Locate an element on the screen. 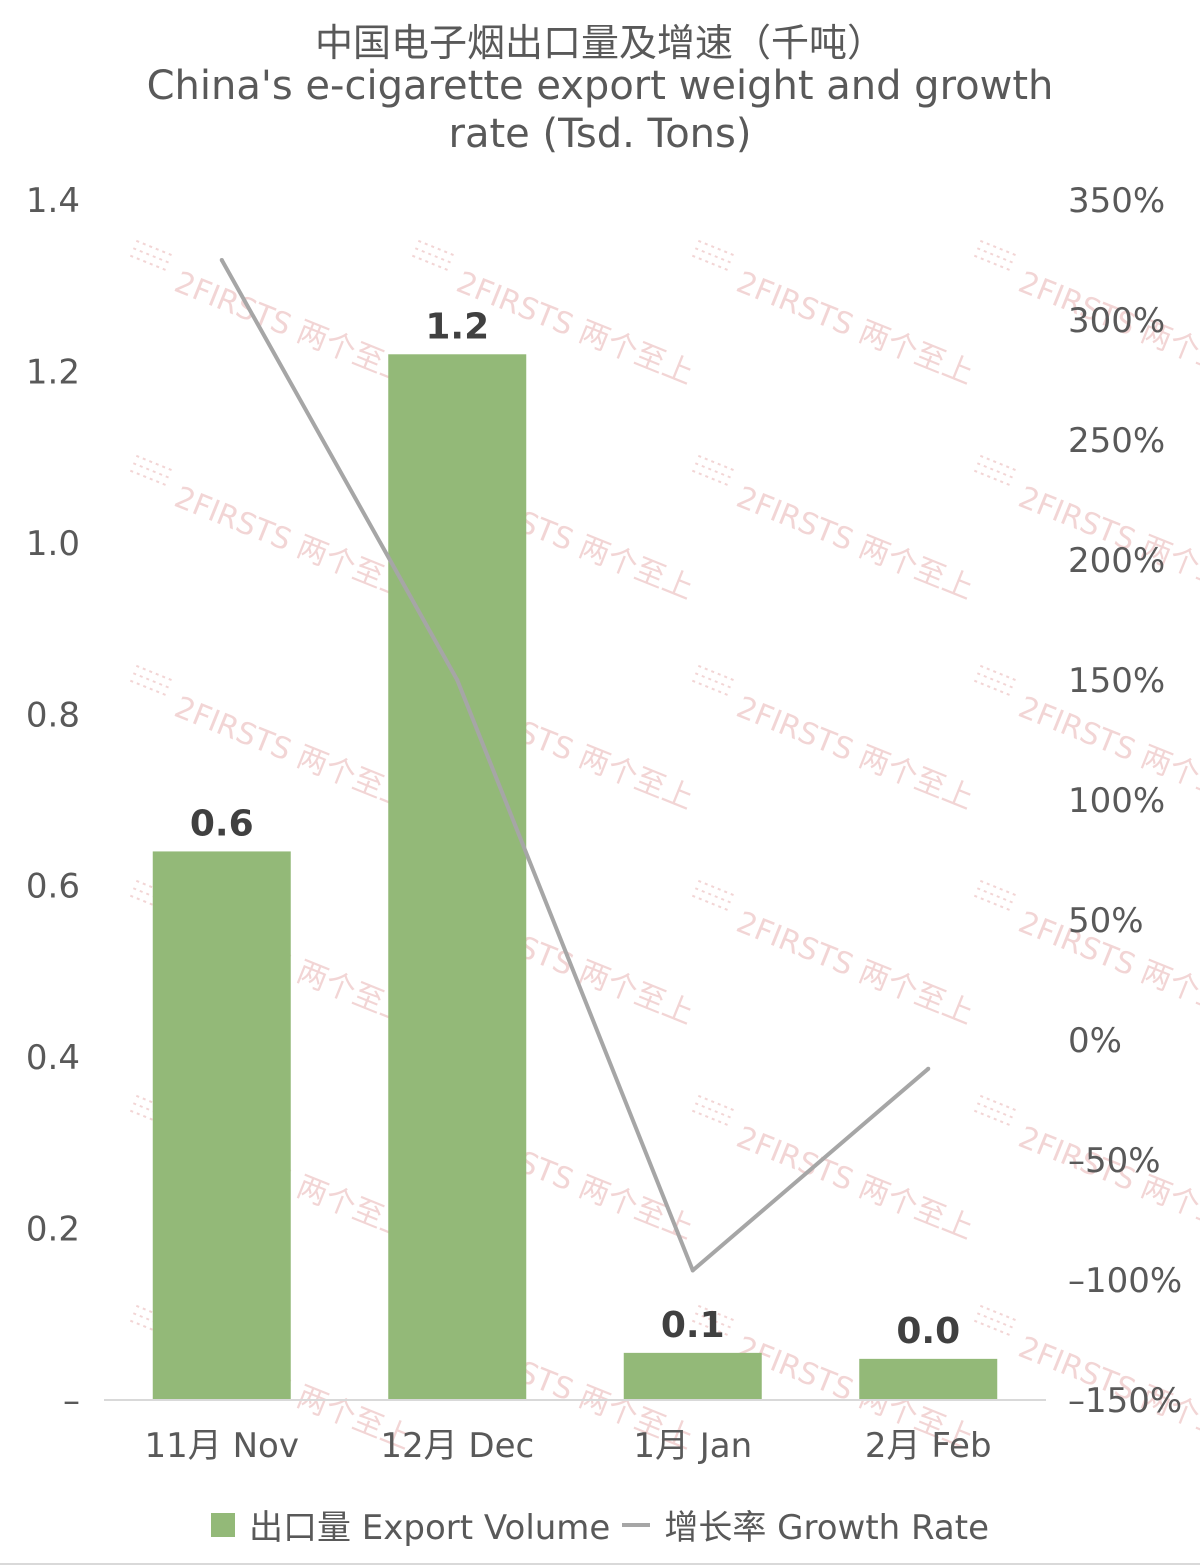  x-tick-label: 11月 Nov is located at coordinates (222, 1446).